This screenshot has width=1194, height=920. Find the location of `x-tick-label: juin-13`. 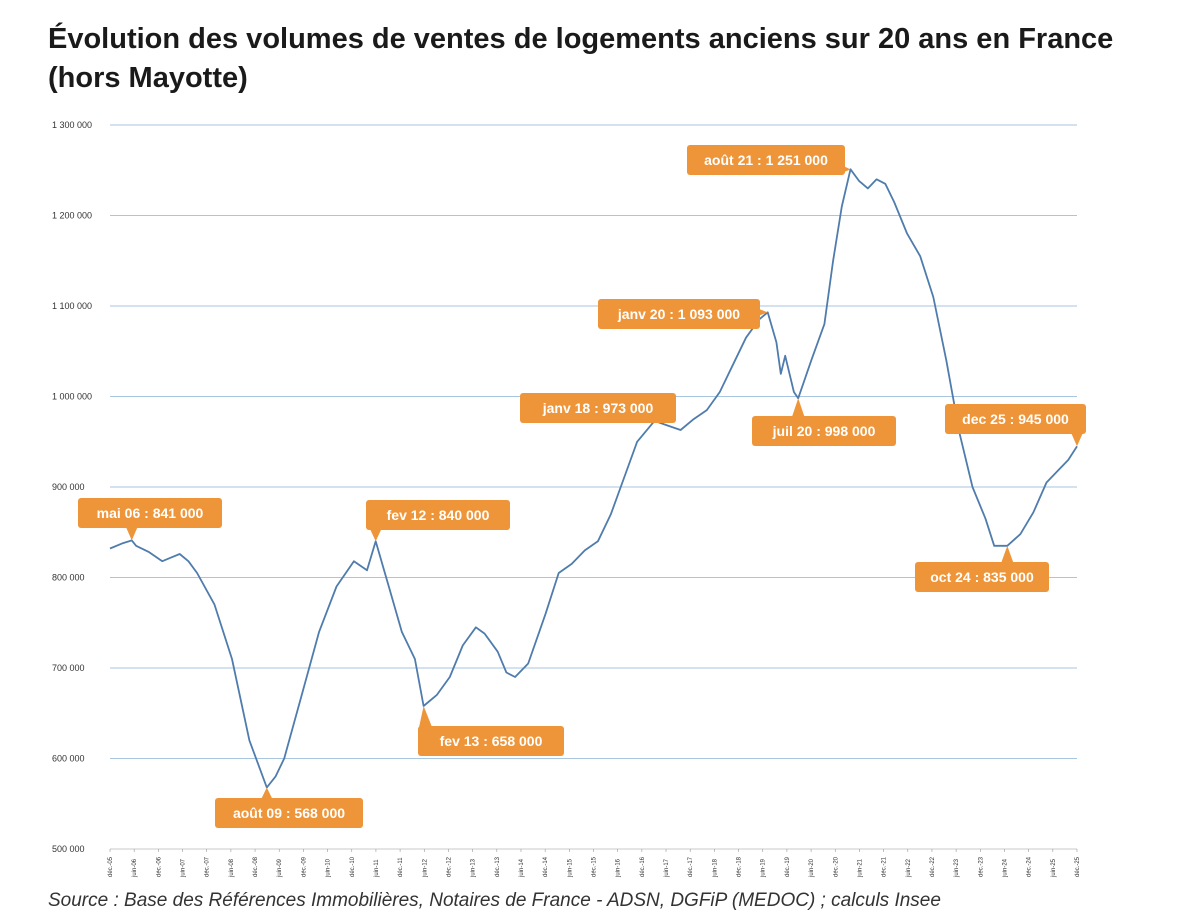

x-tick-label: juin-13 is located at coordinates (474, 868).